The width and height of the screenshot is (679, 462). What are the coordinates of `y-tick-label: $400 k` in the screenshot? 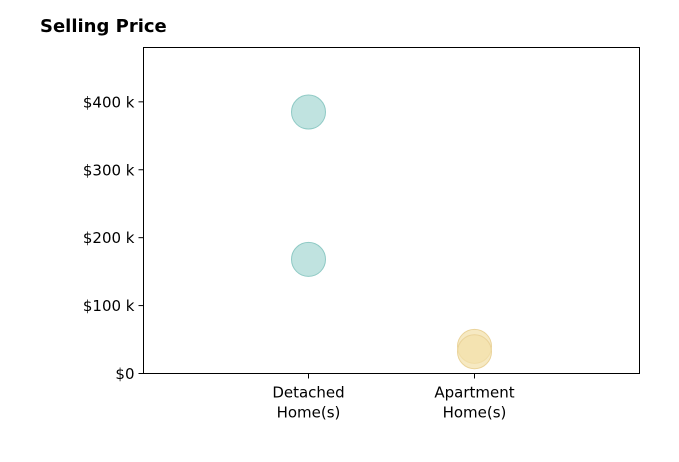 It's located at (109, 102).